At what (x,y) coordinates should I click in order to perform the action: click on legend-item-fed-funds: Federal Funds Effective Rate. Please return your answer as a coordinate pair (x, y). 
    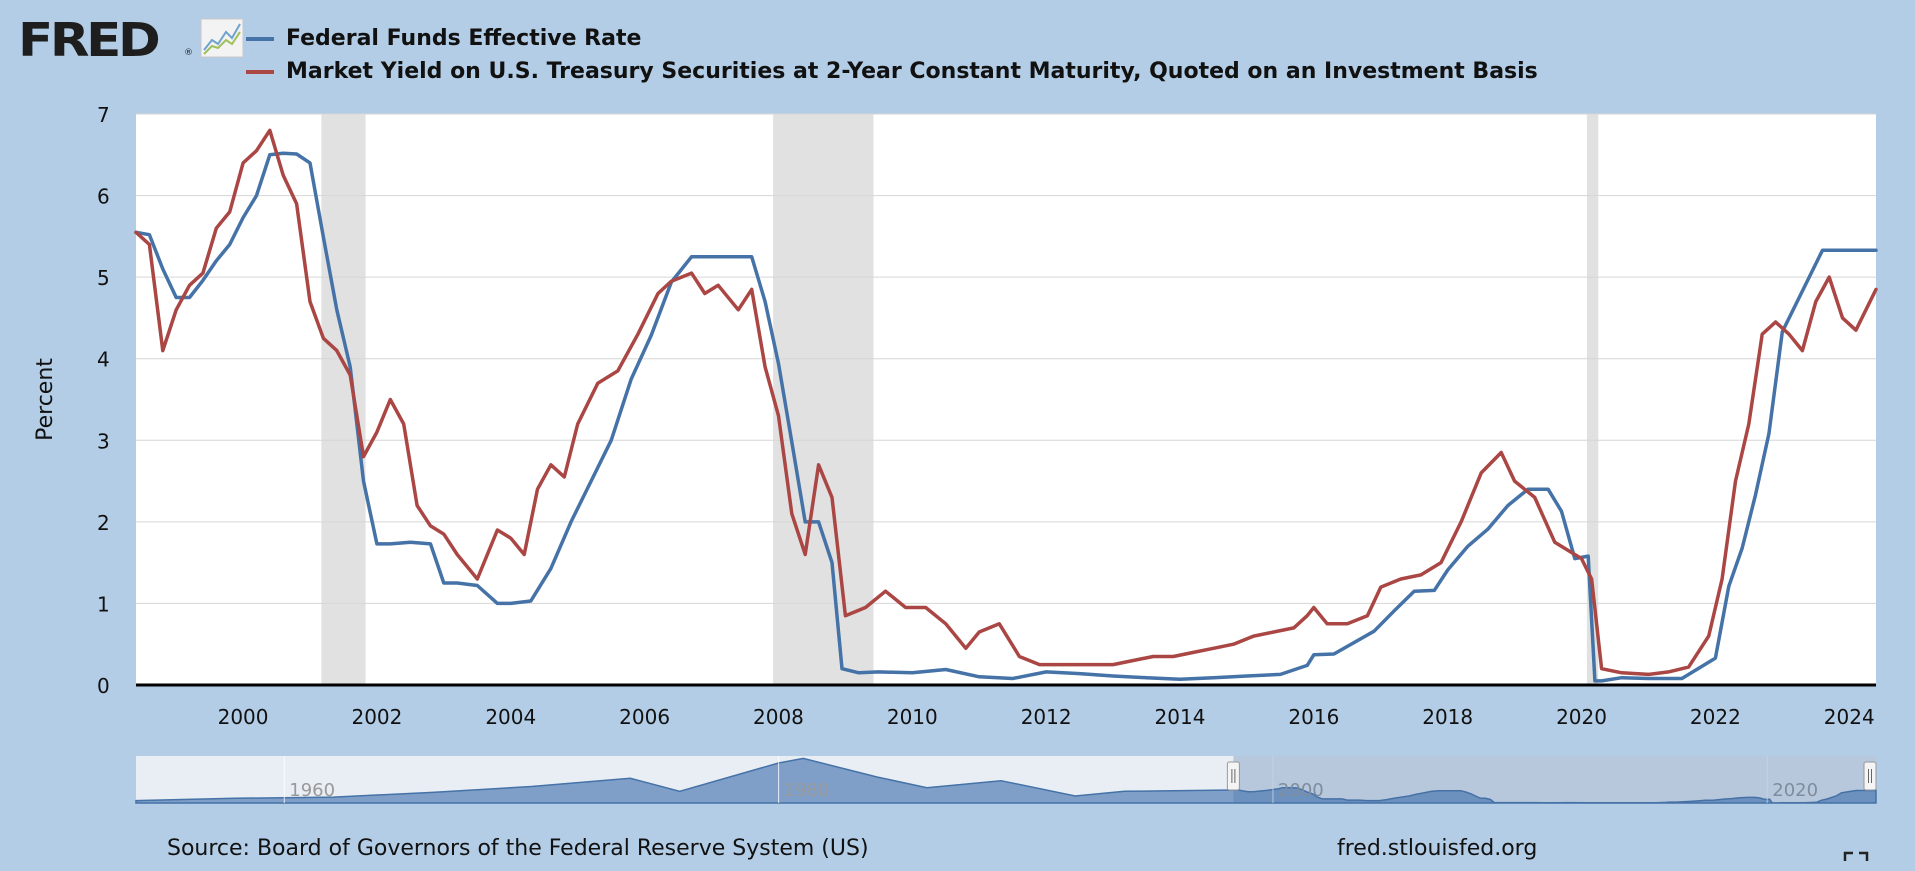
    Looking at the image, I should click on (892, 38).